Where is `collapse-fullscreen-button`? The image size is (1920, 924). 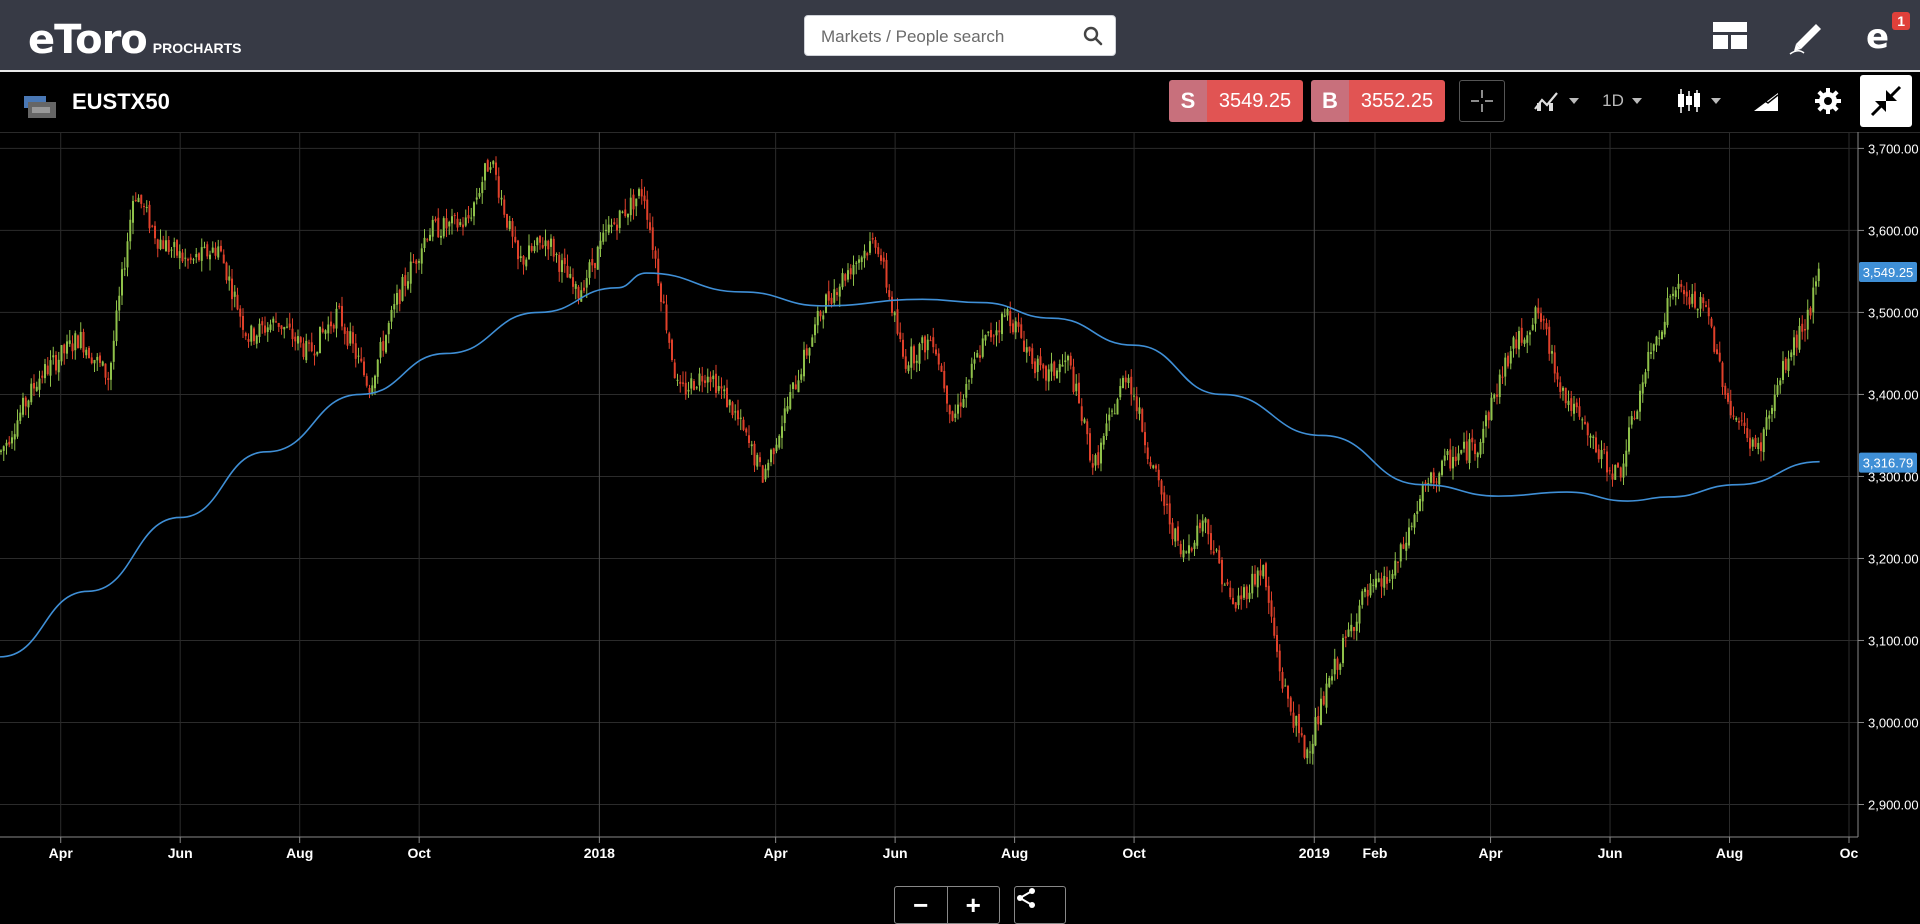 collapse-fullscreen-button is located at coordinates (1886, 101).